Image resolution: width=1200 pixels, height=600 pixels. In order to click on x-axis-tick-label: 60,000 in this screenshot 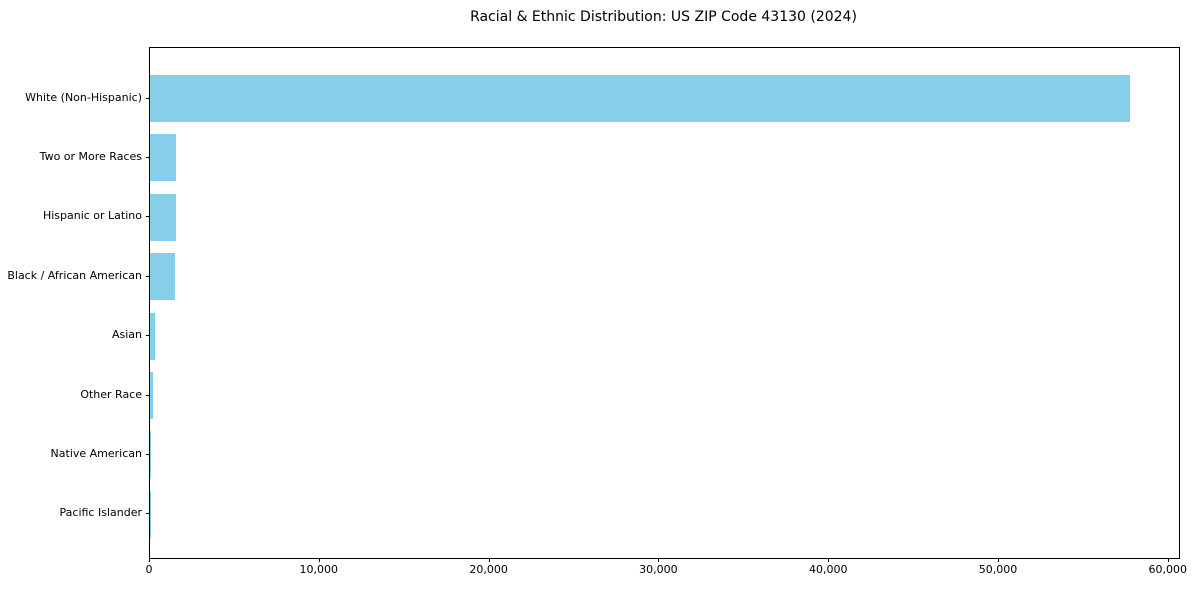, I will do `click(1168, 569)`.